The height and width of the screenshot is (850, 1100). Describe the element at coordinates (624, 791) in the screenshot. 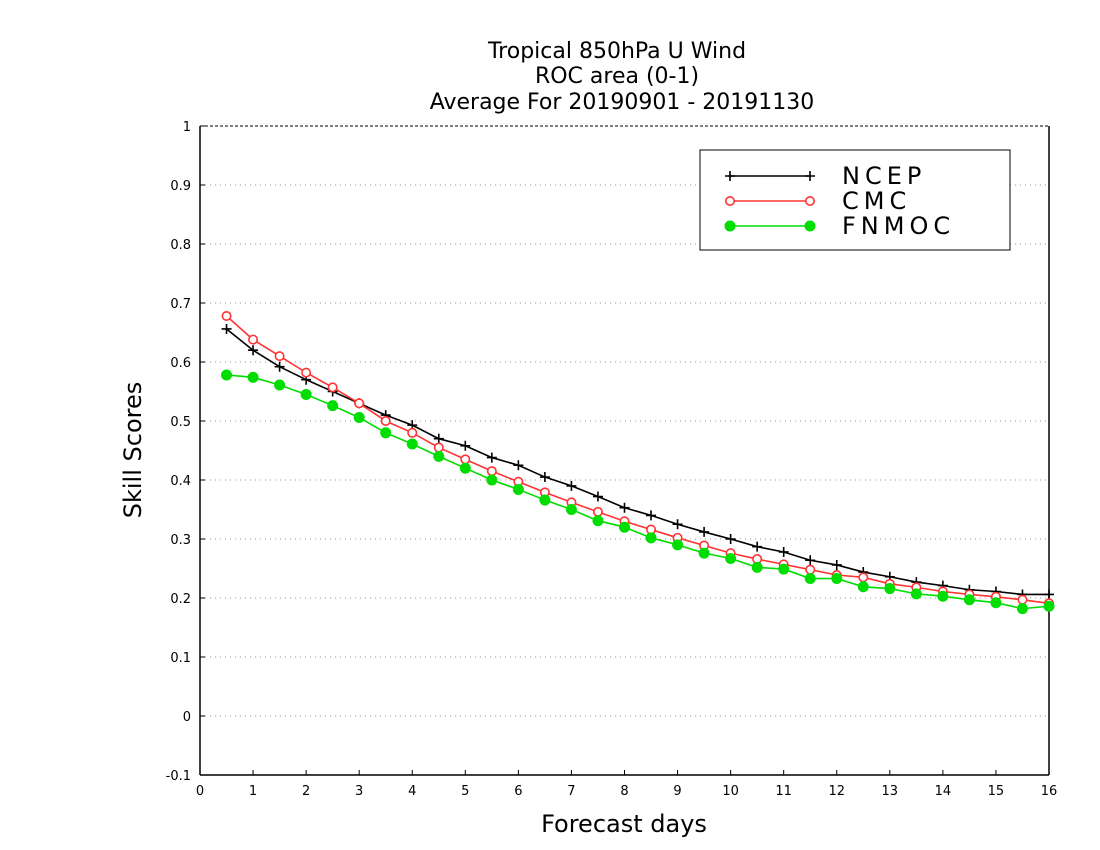

I see `x-tick-label-8: 8` at that location.